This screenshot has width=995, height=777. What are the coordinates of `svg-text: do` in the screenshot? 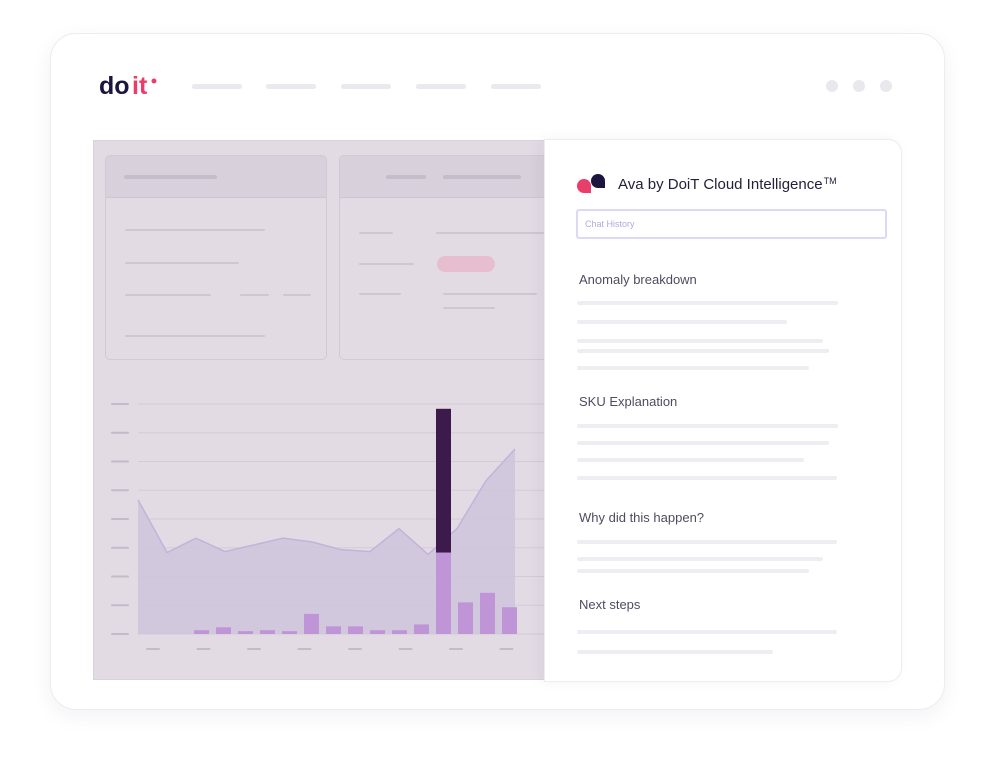 It's located at (114, 86).